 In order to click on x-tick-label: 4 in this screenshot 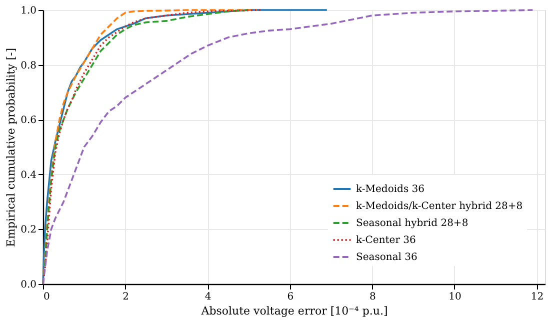, I will do `click(208, 297)`.